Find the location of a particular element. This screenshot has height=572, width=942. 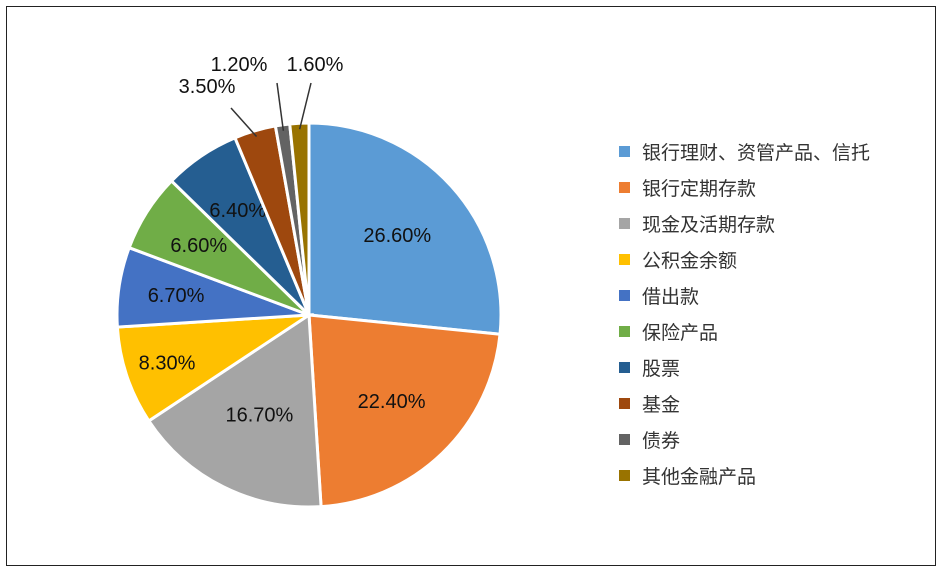

legend-item-3: 现金及活期存款 is located at coordinates (779, 223).